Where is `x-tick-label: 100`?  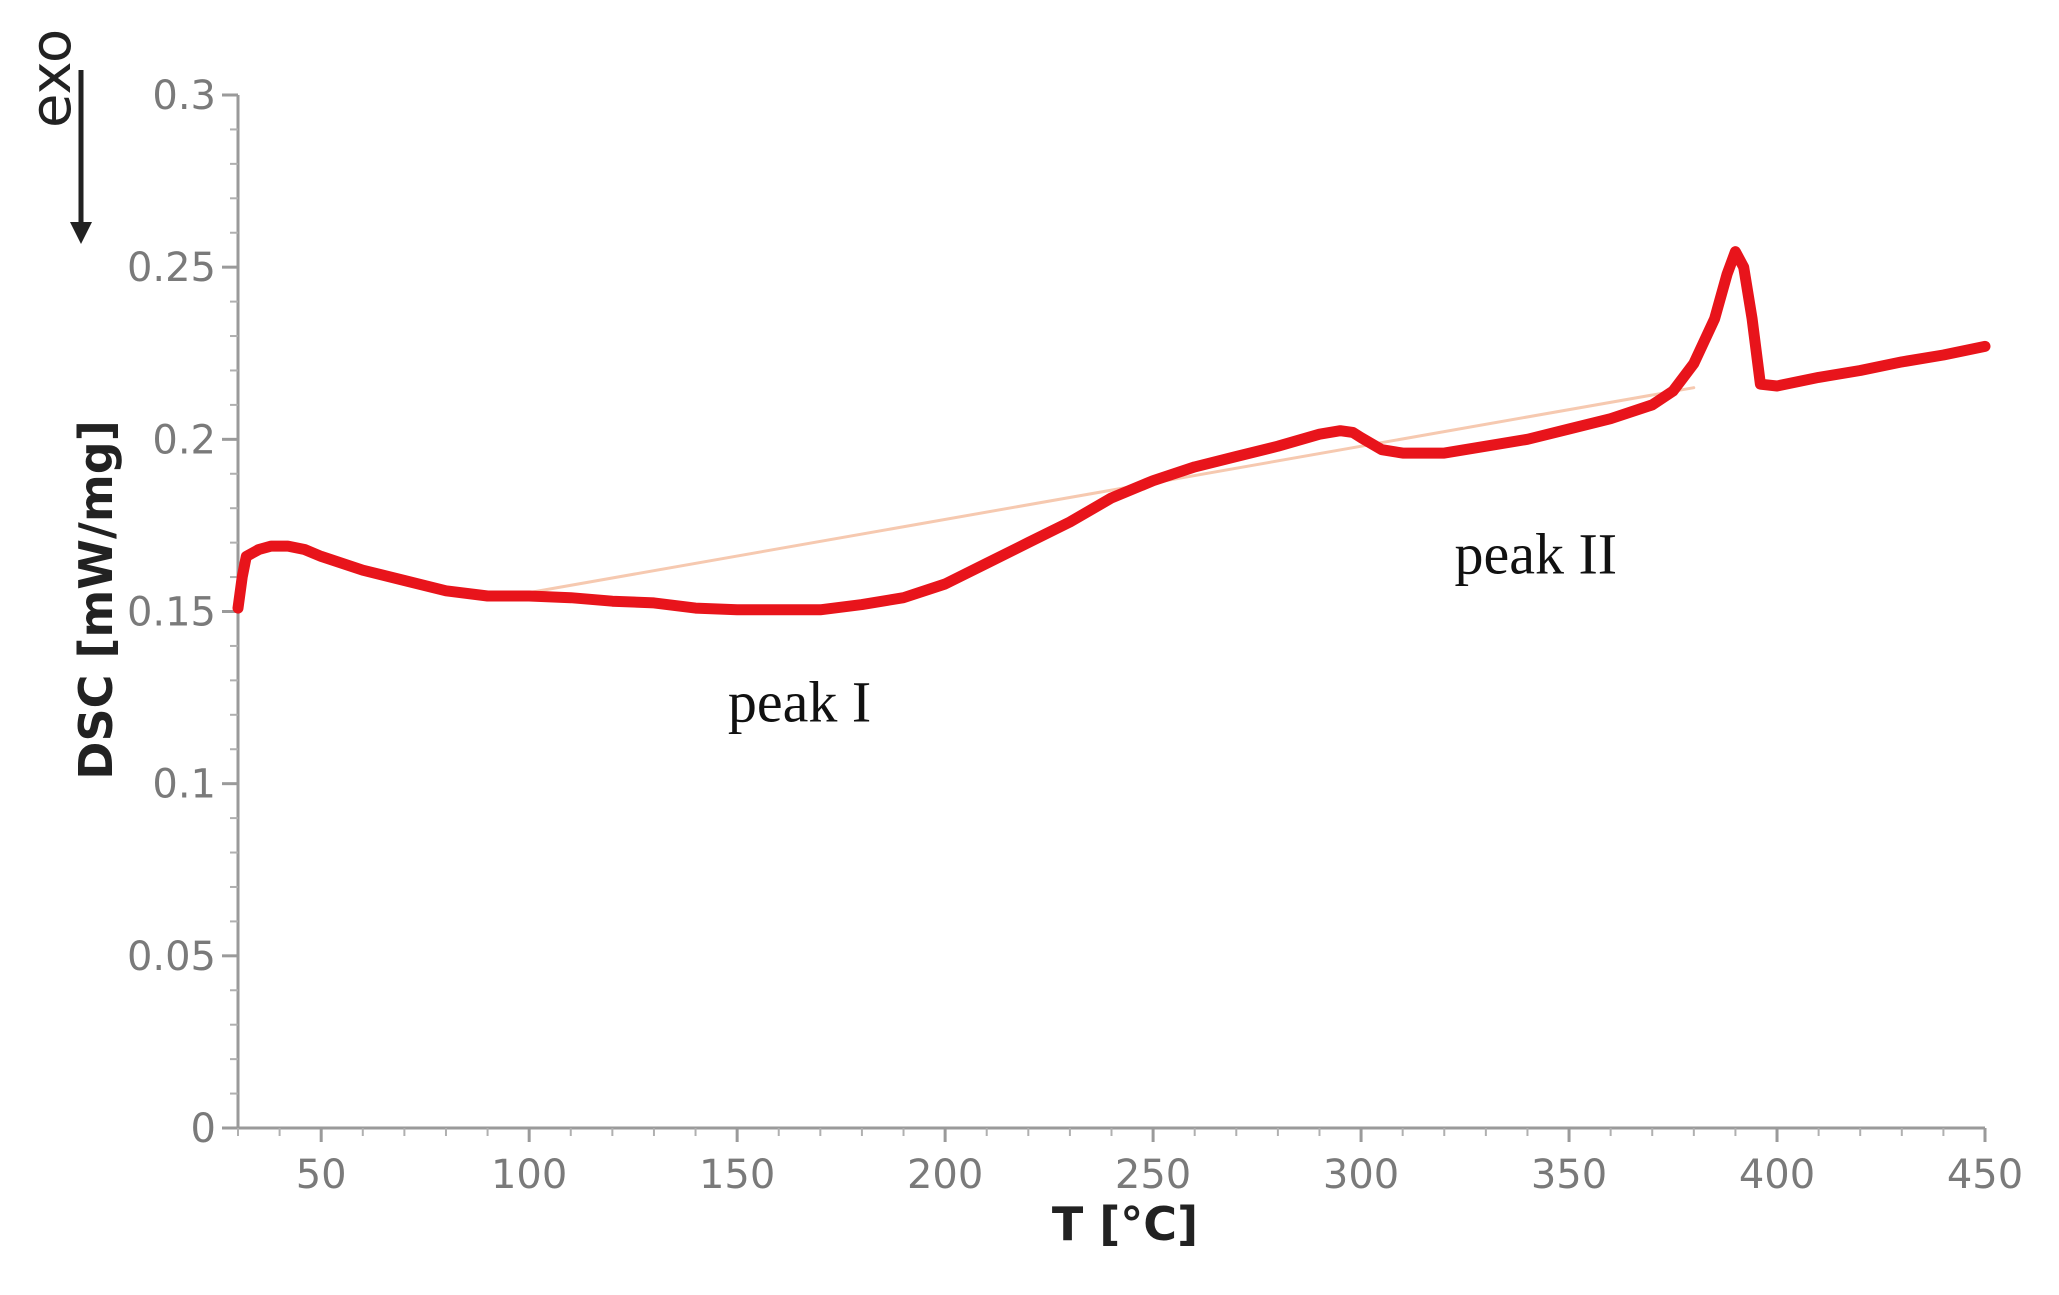 x-tick-label: 100 is located at coordinates (529, 1175).